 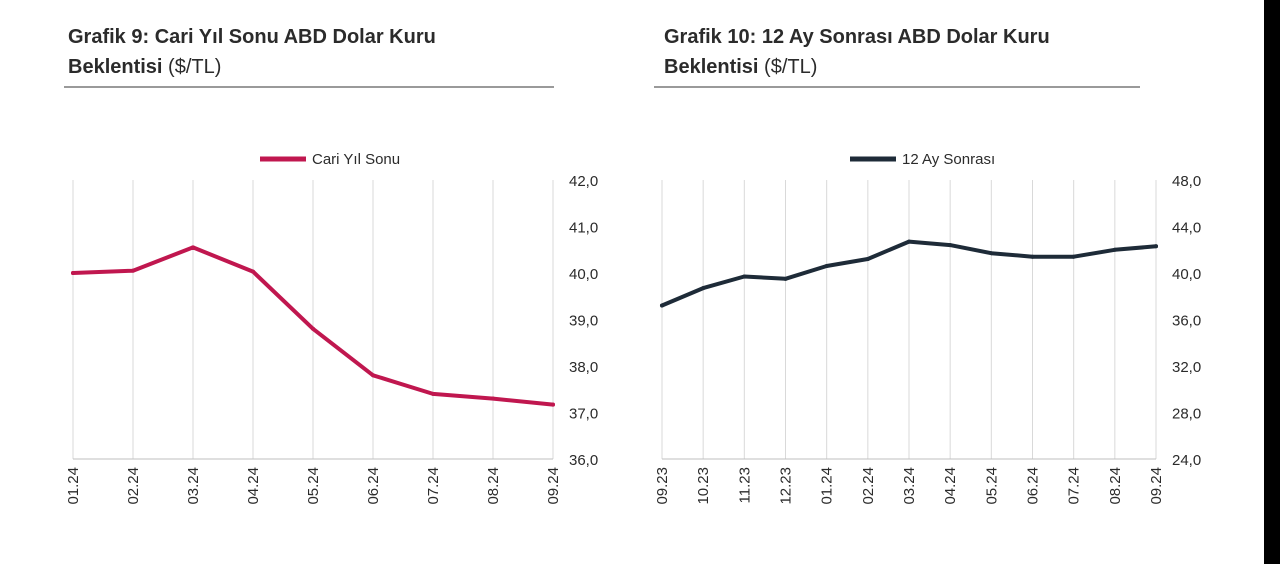 What do you see at coordinates (1186, 181) in the screenshot?
I see `y-tick-label: 48,0` at bounding box center [1186, 181].